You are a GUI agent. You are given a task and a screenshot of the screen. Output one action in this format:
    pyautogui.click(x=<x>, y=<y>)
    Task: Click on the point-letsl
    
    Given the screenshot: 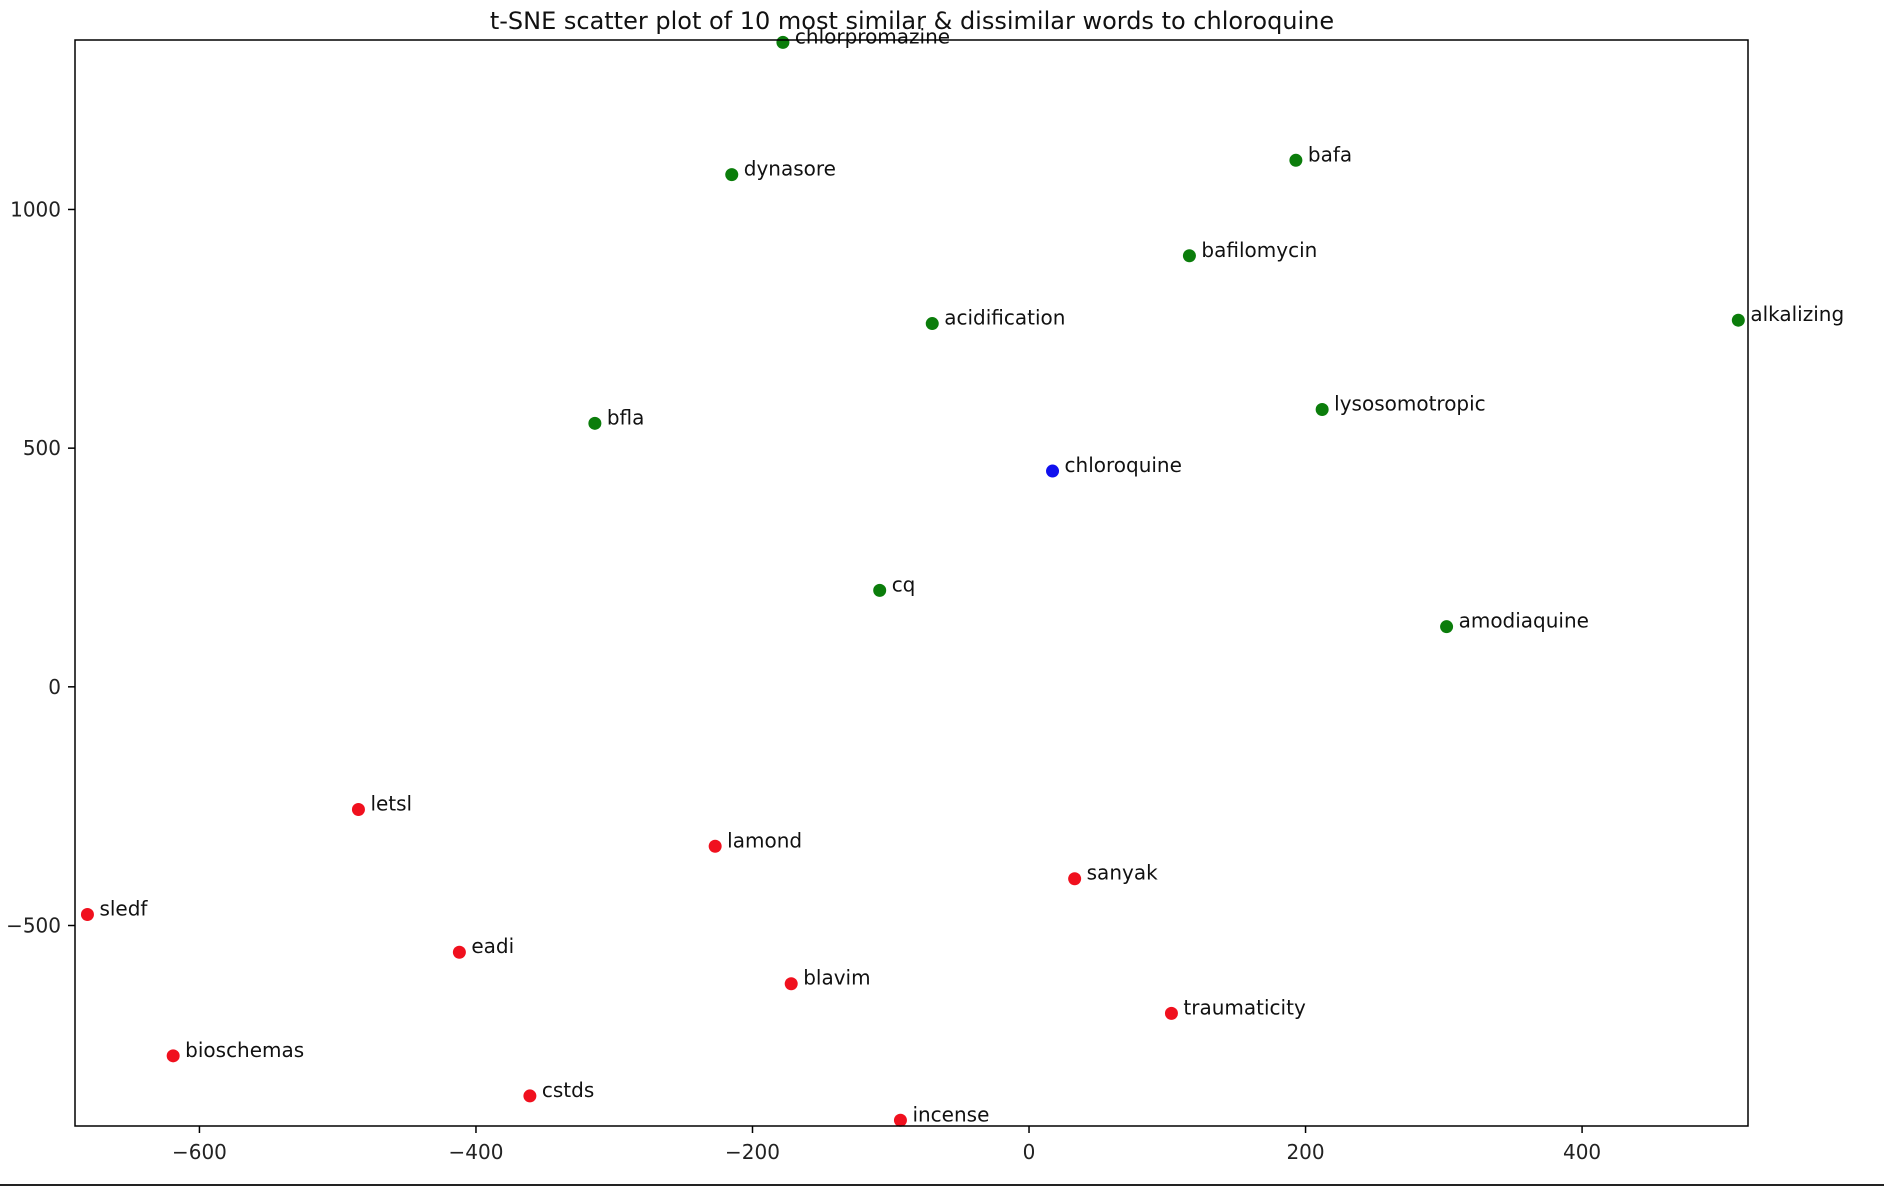 What is the action you would take?
    pyautogui.click(x=358, y=810)
    